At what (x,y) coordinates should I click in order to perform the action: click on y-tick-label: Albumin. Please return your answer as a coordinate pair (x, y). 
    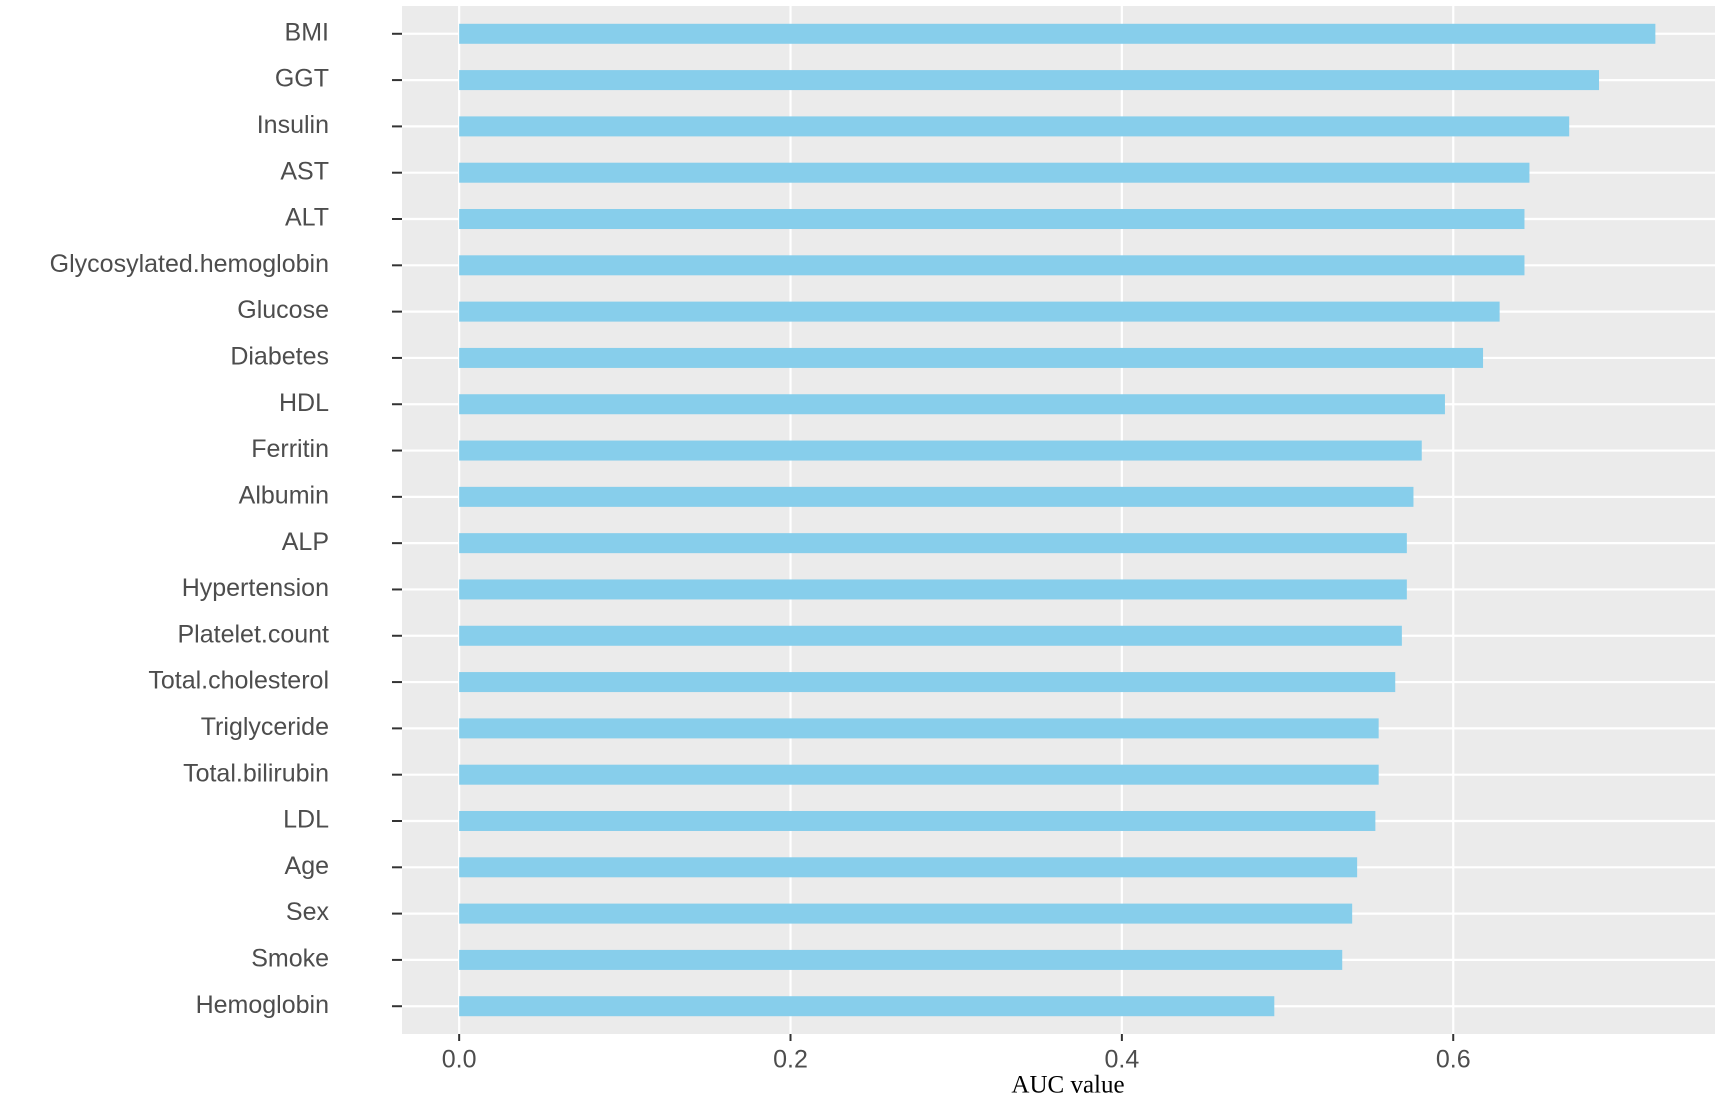
    Looking at the image, I should click on (284, 495).